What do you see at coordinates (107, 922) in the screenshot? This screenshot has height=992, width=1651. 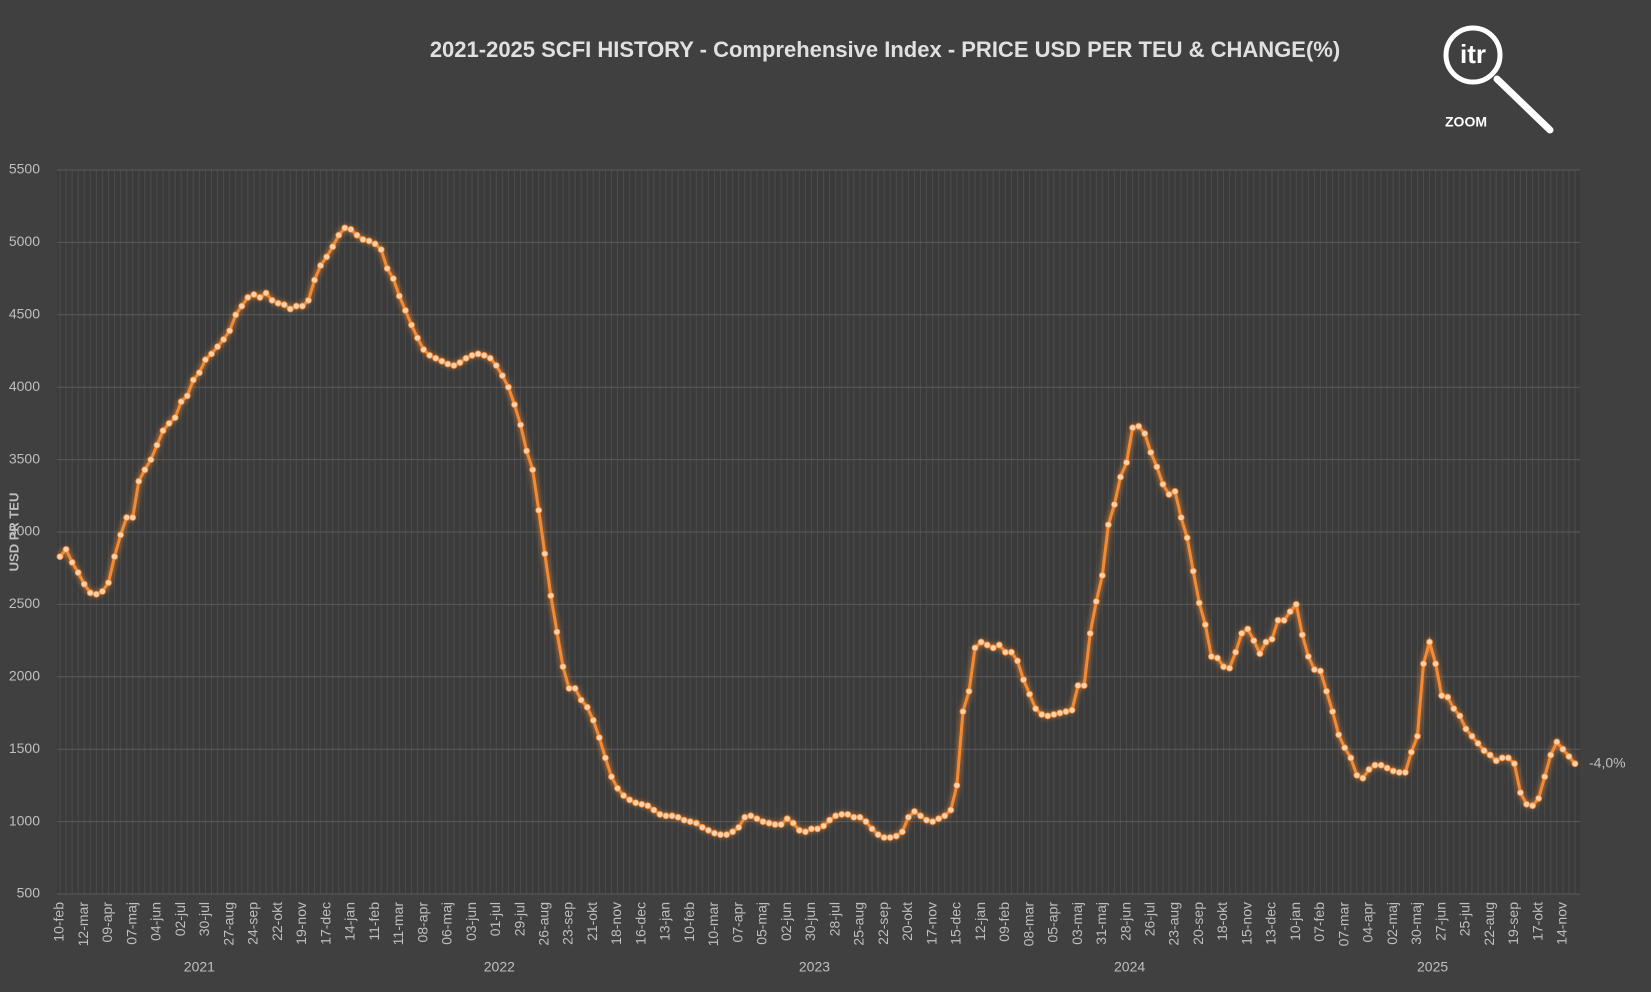 I see `x-tick-label: 09-apr` at bounding box center [107, 922].